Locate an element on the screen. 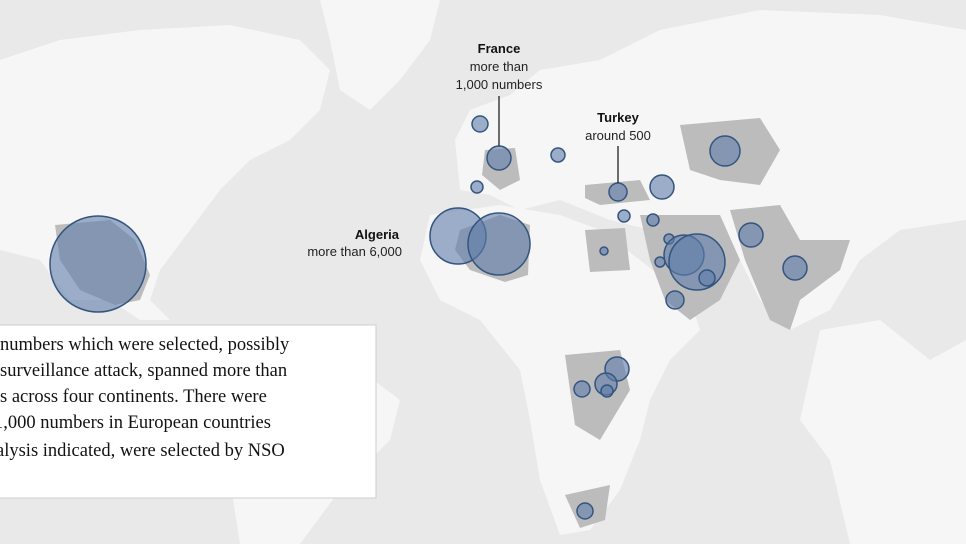 This screenshot has width=966, height=544. paragraph-line: s across four continents. There were is located at coordinates (133, 397).